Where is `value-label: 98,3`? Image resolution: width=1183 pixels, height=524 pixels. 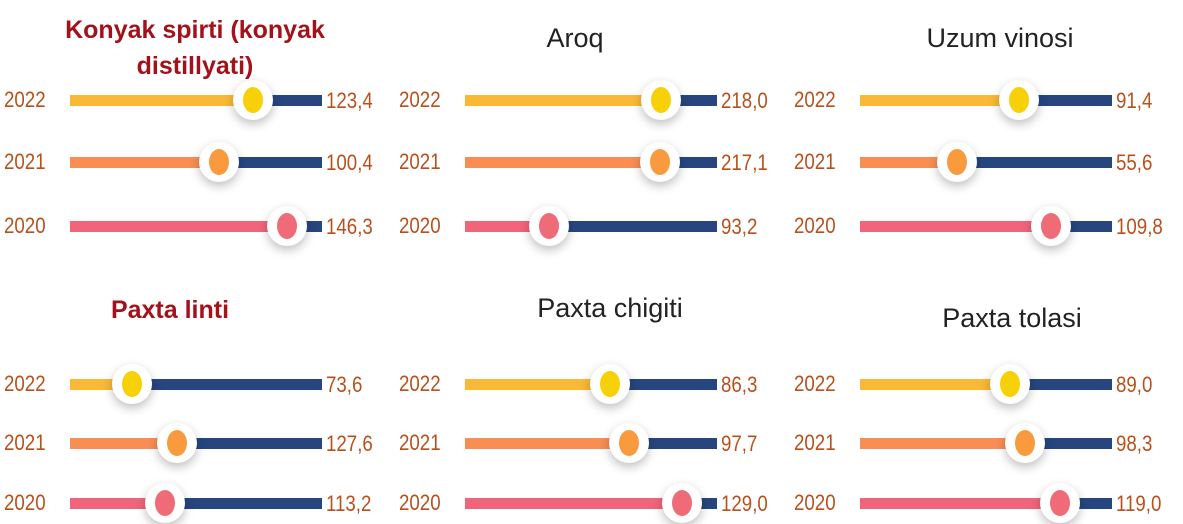 value-label: 98,3 is located at coordinates (1134, 443).